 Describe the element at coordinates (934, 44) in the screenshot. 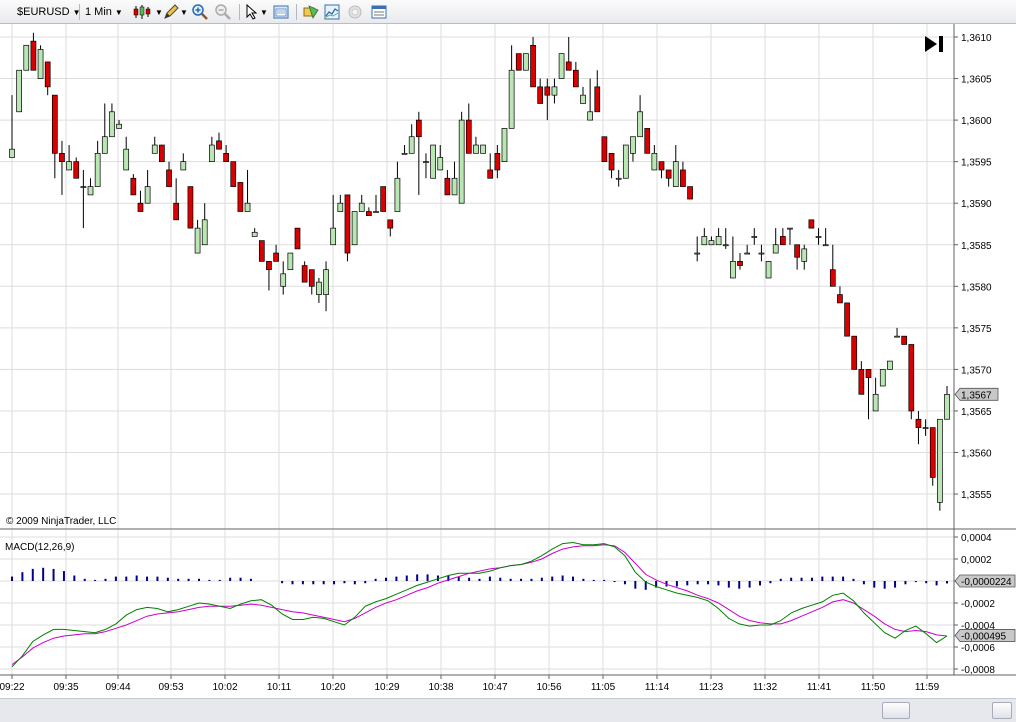

I see `go-to-end-button` at that location.